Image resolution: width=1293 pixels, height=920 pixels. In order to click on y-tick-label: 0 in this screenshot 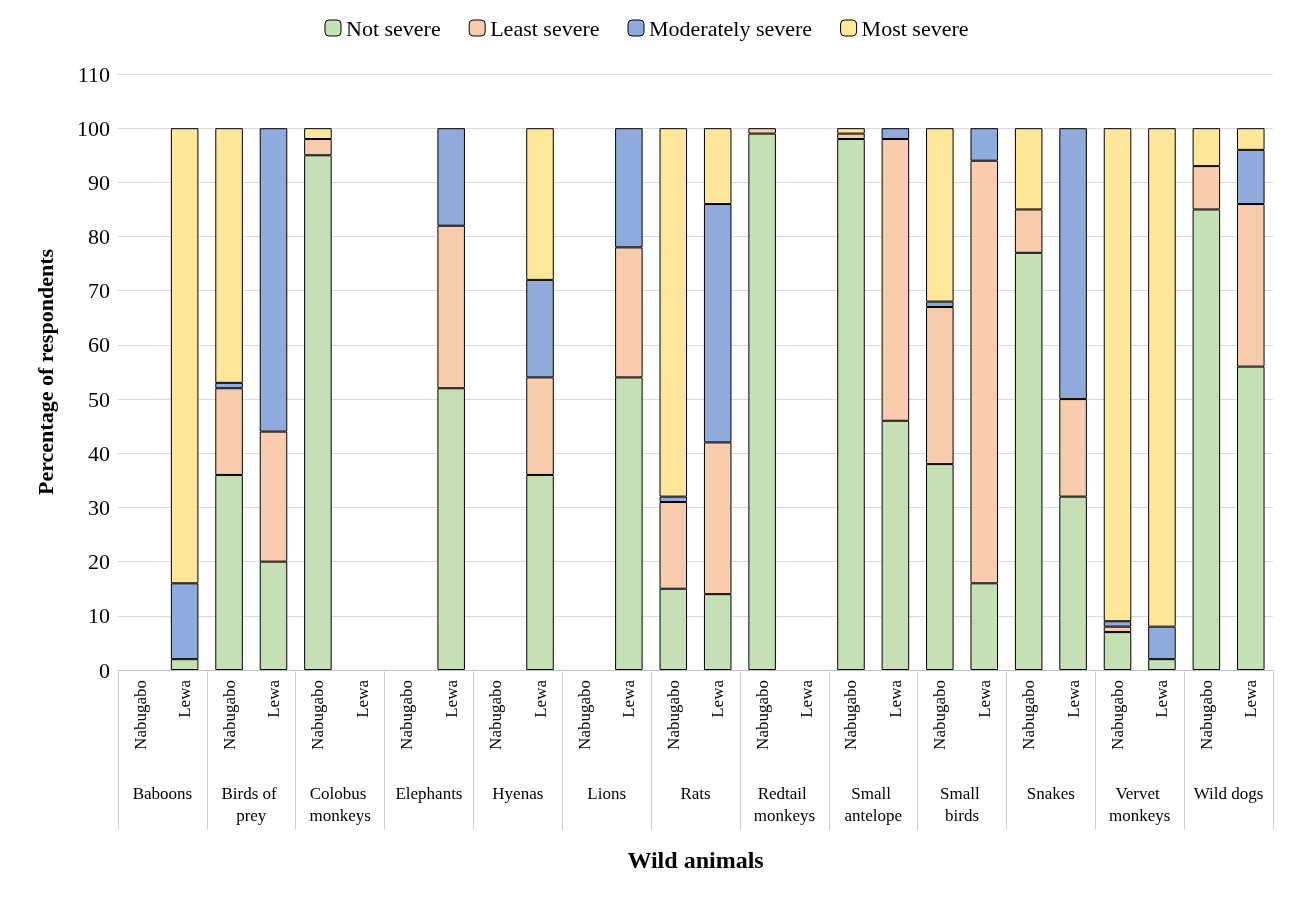, I will do `click(104, 670)`.